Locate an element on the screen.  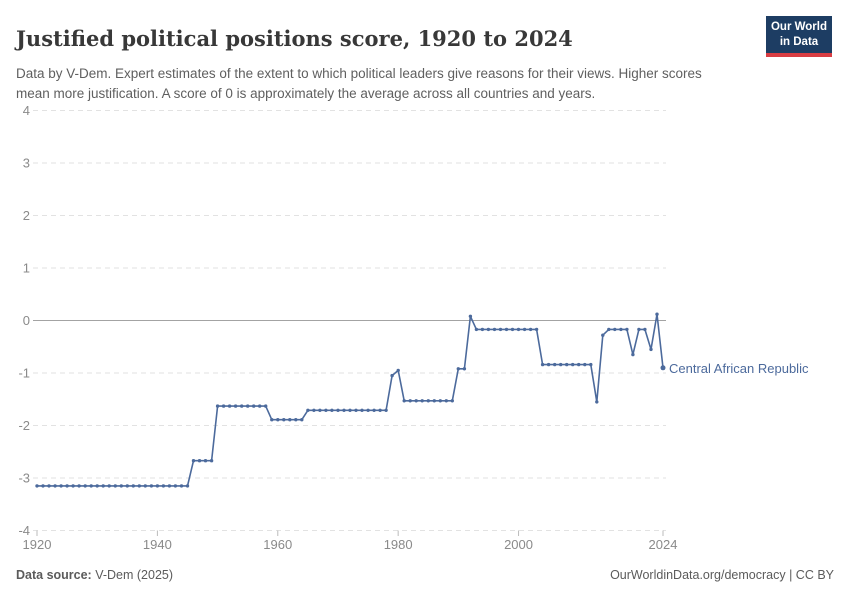
x-tick-label: 2000 is located at coordinates (518, 544).